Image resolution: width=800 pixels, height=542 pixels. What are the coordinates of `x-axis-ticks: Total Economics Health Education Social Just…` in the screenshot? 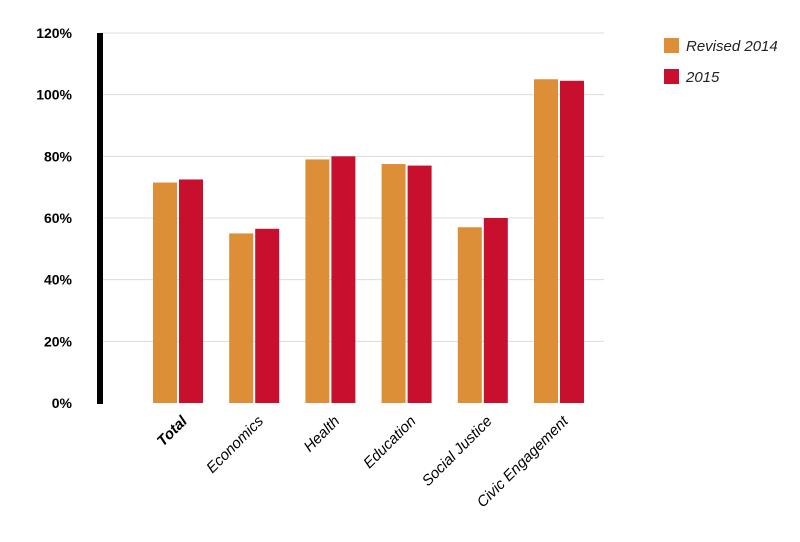 It's located at (363, 461).